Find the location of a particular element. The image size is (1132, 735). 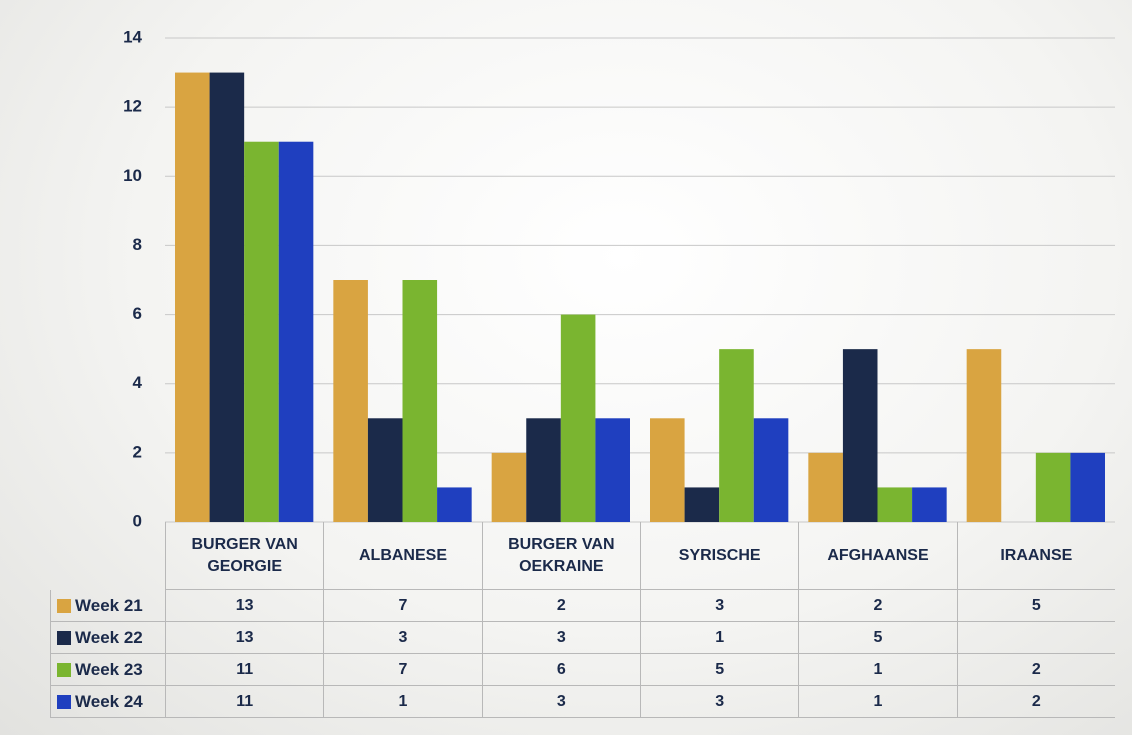

legend-label: Week 21 is located at coordinates (109, 605).